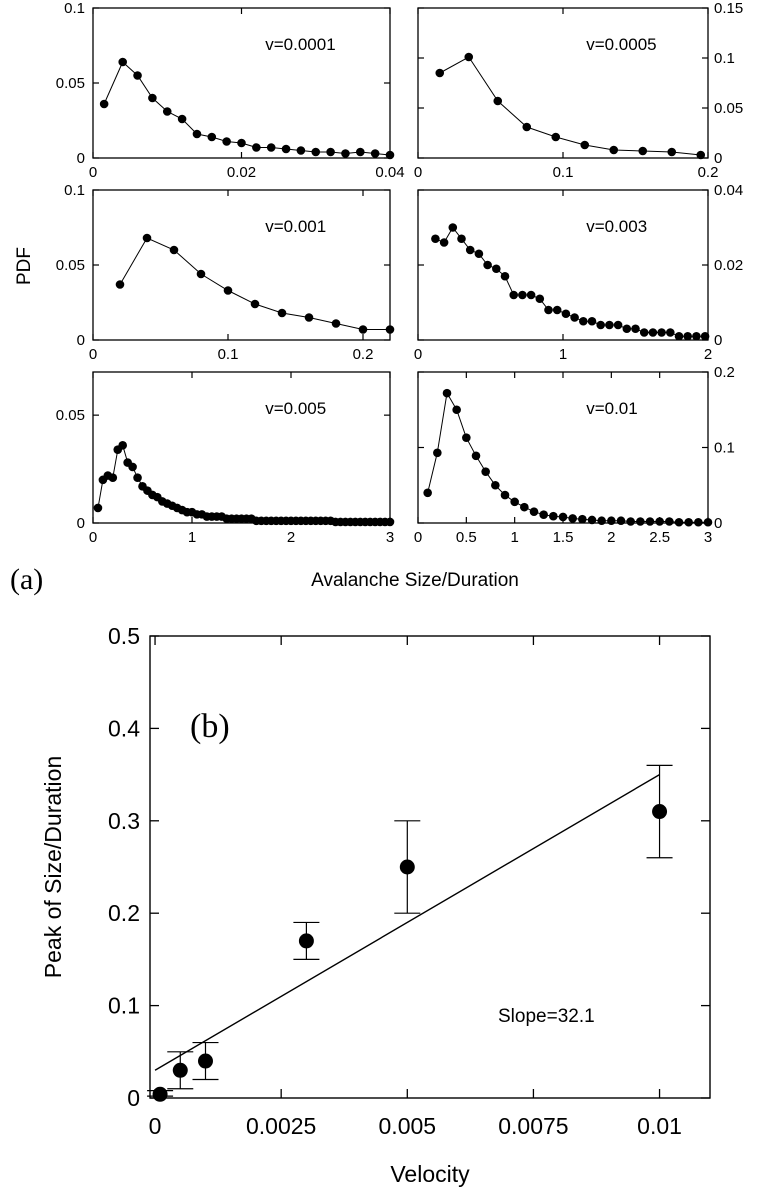  I want to click on subplot-a4: 0 1 200.020.04v=0.003, so click(578, 272).